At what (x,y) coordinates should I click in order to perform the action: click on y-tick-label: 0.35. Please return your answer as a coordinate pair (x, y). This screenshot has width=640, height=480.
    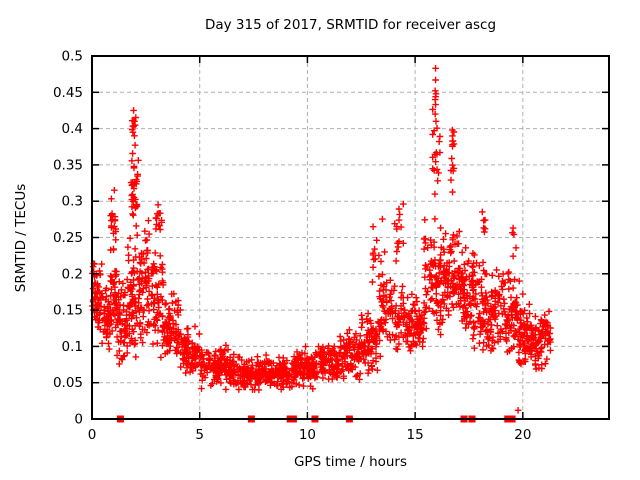
    Looking at the image, I should click on (68, 165).